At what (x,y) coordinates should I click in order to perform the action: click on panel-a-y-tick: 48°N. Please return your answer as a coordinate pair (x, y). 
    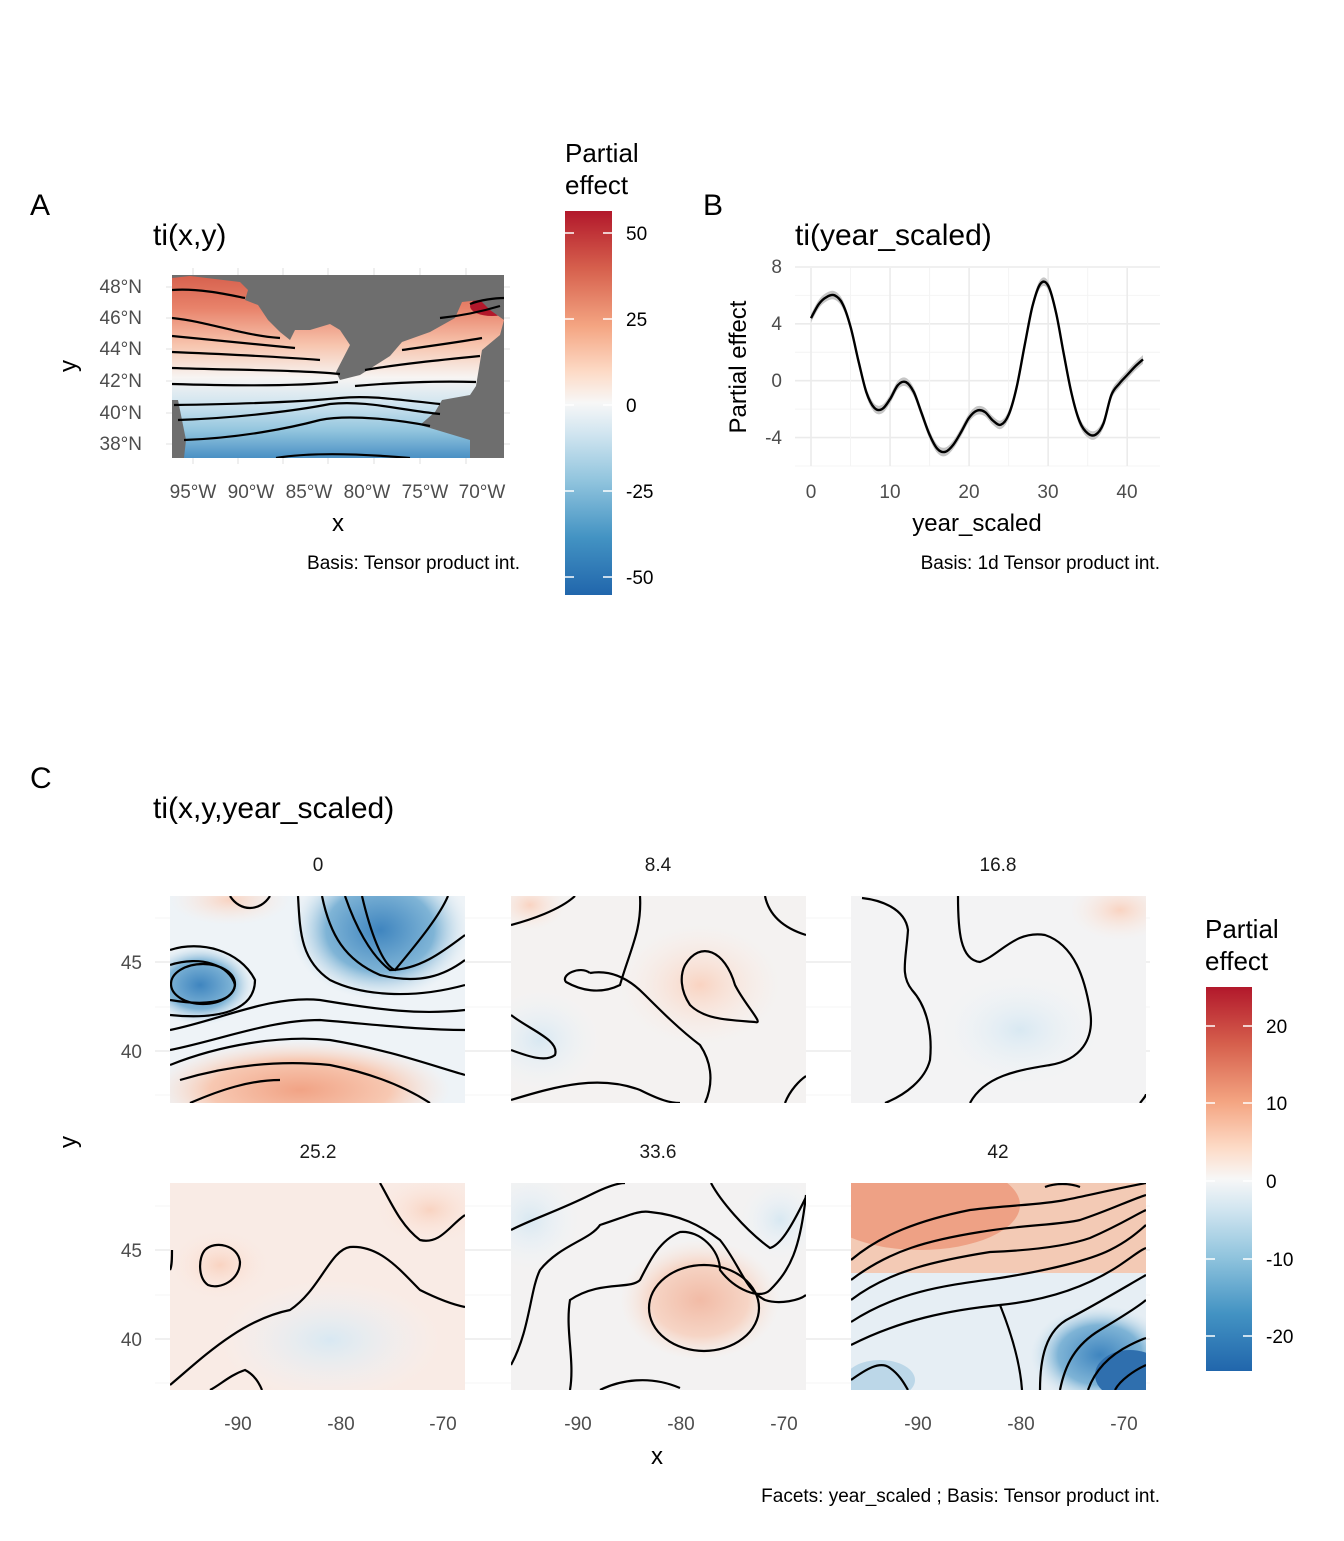
    Looking at the image, I should click on (121, 287).